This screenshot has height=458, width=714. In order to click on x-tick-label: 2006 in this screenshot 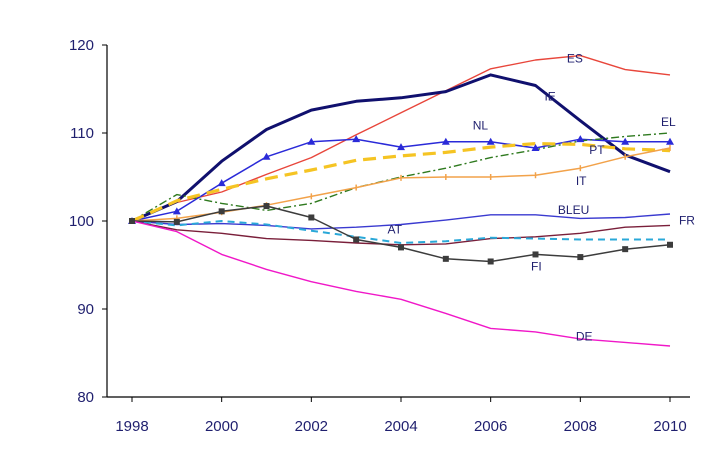, I will do `click(490, 426)`.